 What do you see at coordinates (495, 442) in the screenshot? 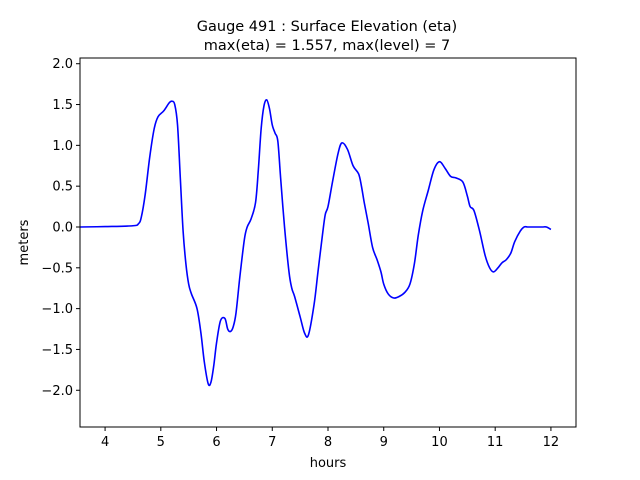
I see `x-tick-label: 11` at bounding box center [495, 442].